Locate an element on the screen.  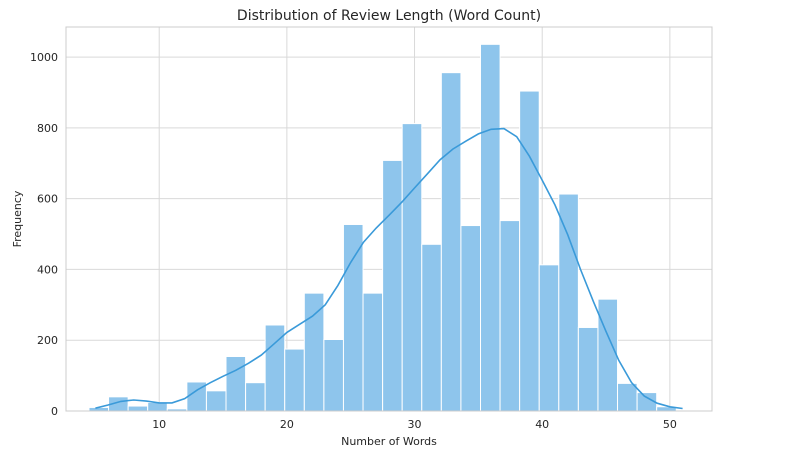
y-tick-label: 800 is located at coordinates (47, 128).